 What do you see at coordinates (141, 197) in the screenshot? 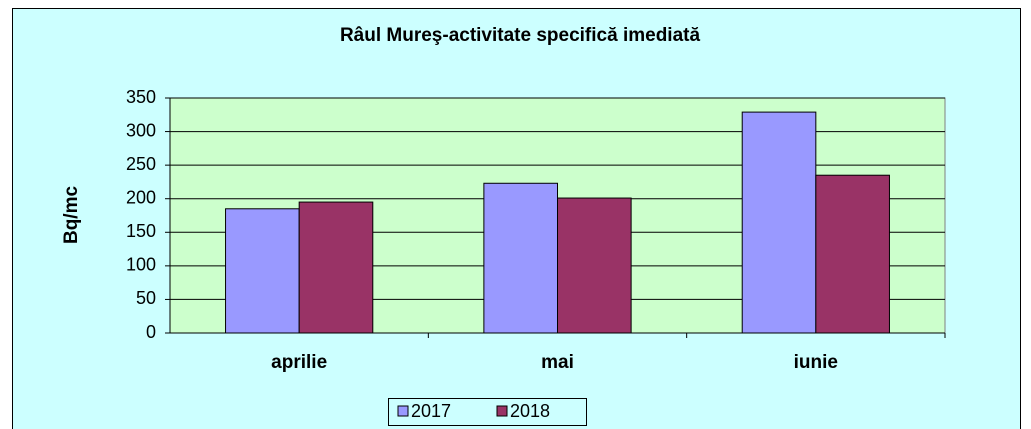
I see `y-tick-label: 200` at bounding box center [141, 197].